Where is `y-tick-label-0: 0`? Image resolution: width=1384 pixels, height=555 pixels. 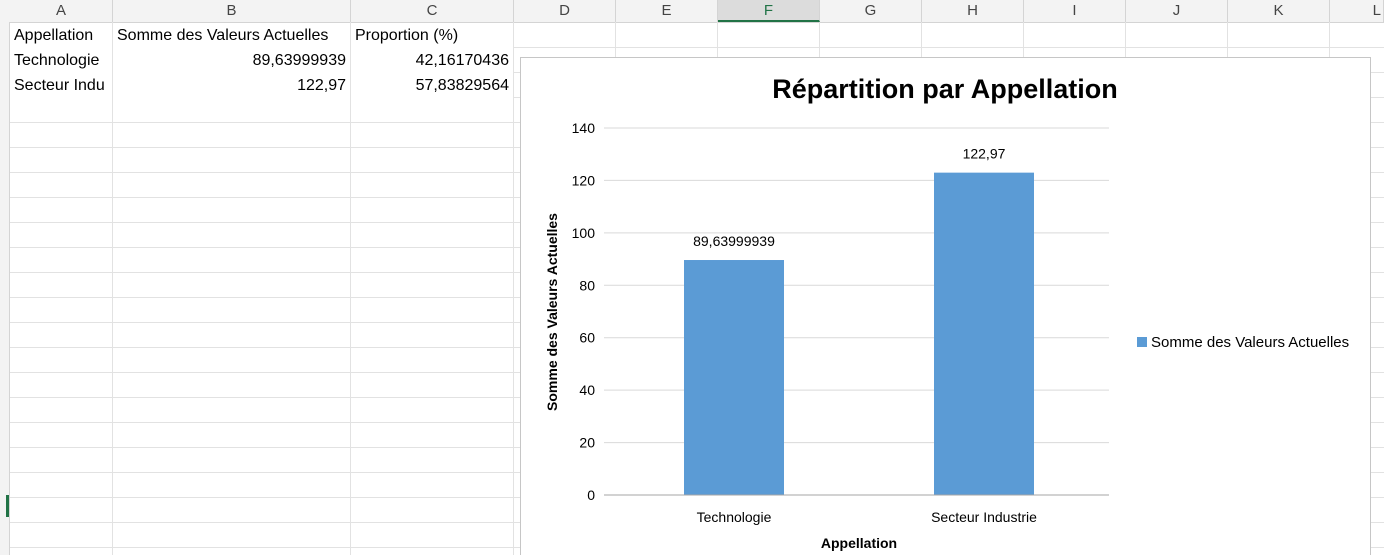
y-tick-label-0: 0 is located at coordinates (591, 495).